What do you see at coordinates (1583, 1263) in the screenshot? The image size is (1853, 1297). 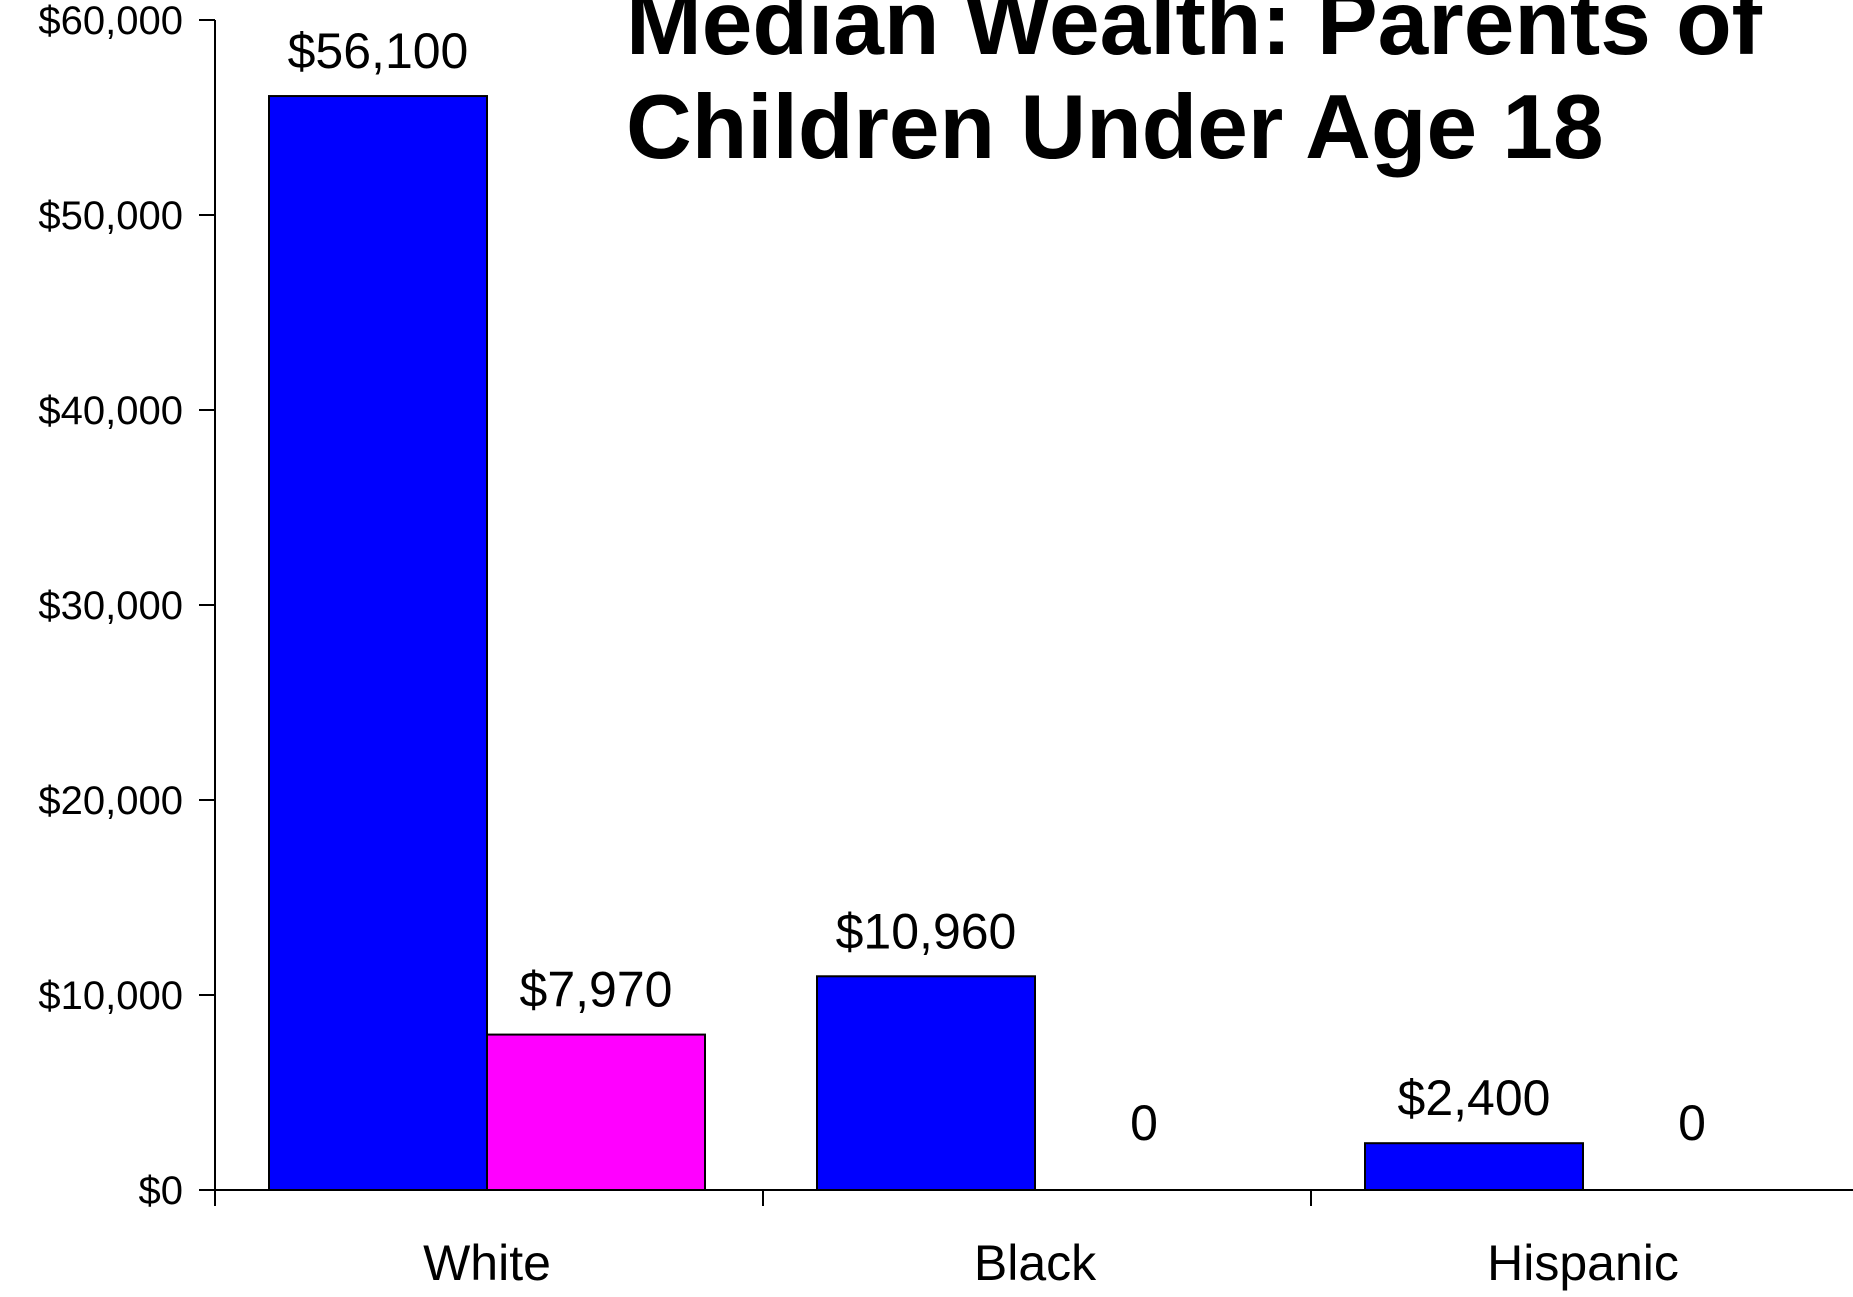 I see `x-tick-label: Hispanic` at bounding box center [1583, 1263].